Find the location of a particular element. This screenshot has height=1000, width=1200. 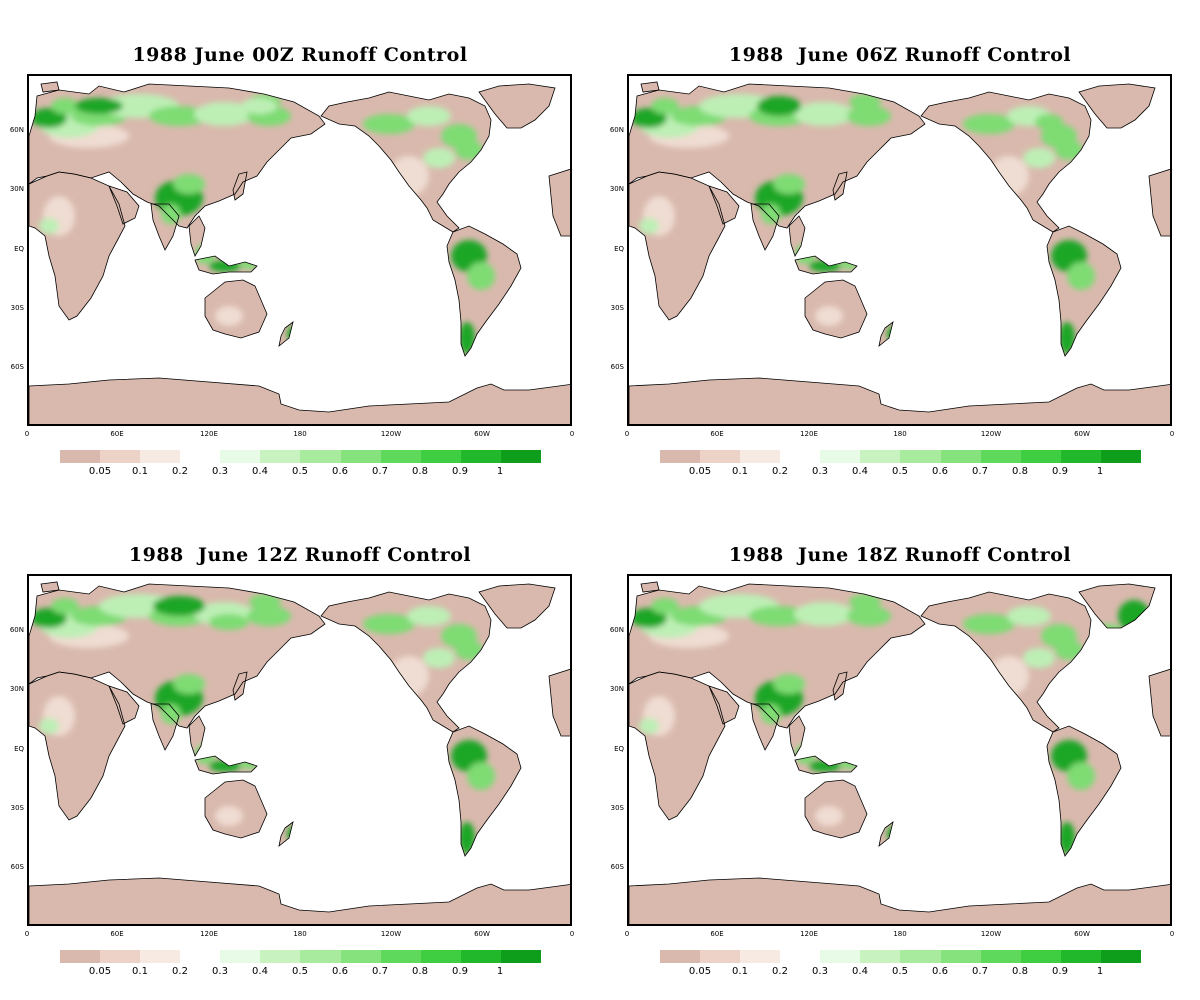

land-antarctica is located at coordinates (899, 401).